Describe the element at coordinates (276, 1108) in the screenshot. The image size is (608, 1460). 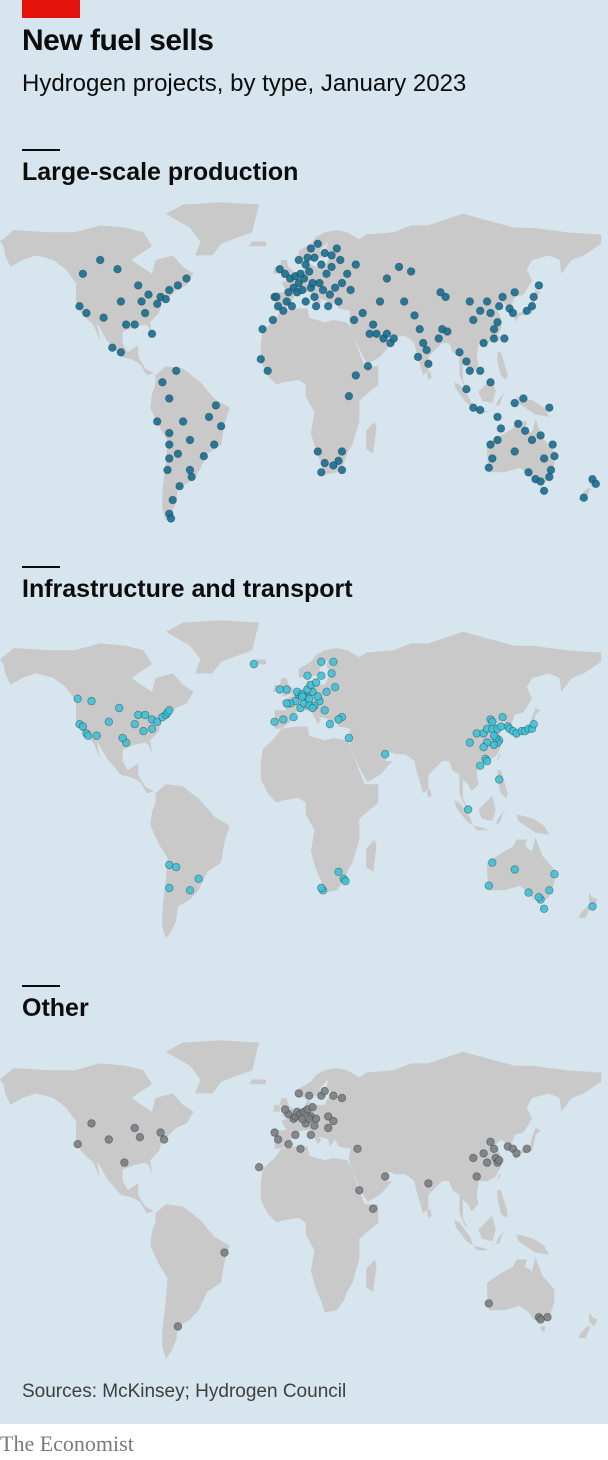
I see `land-ireland` at that location.